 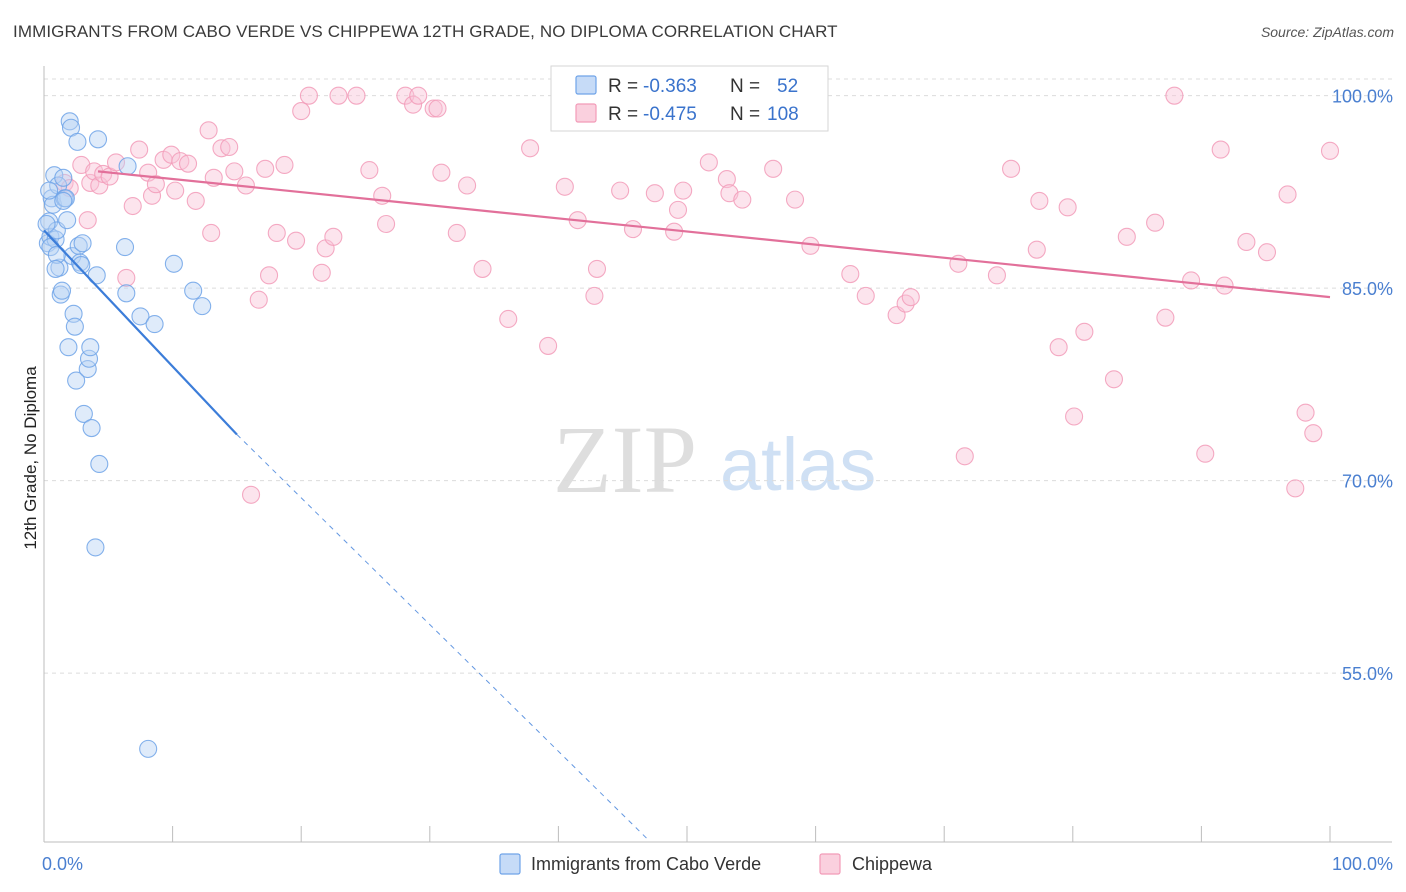 I want to click on legend-label-cabo: Immigrants from Cabo Verde, so click(x=646, y=864).